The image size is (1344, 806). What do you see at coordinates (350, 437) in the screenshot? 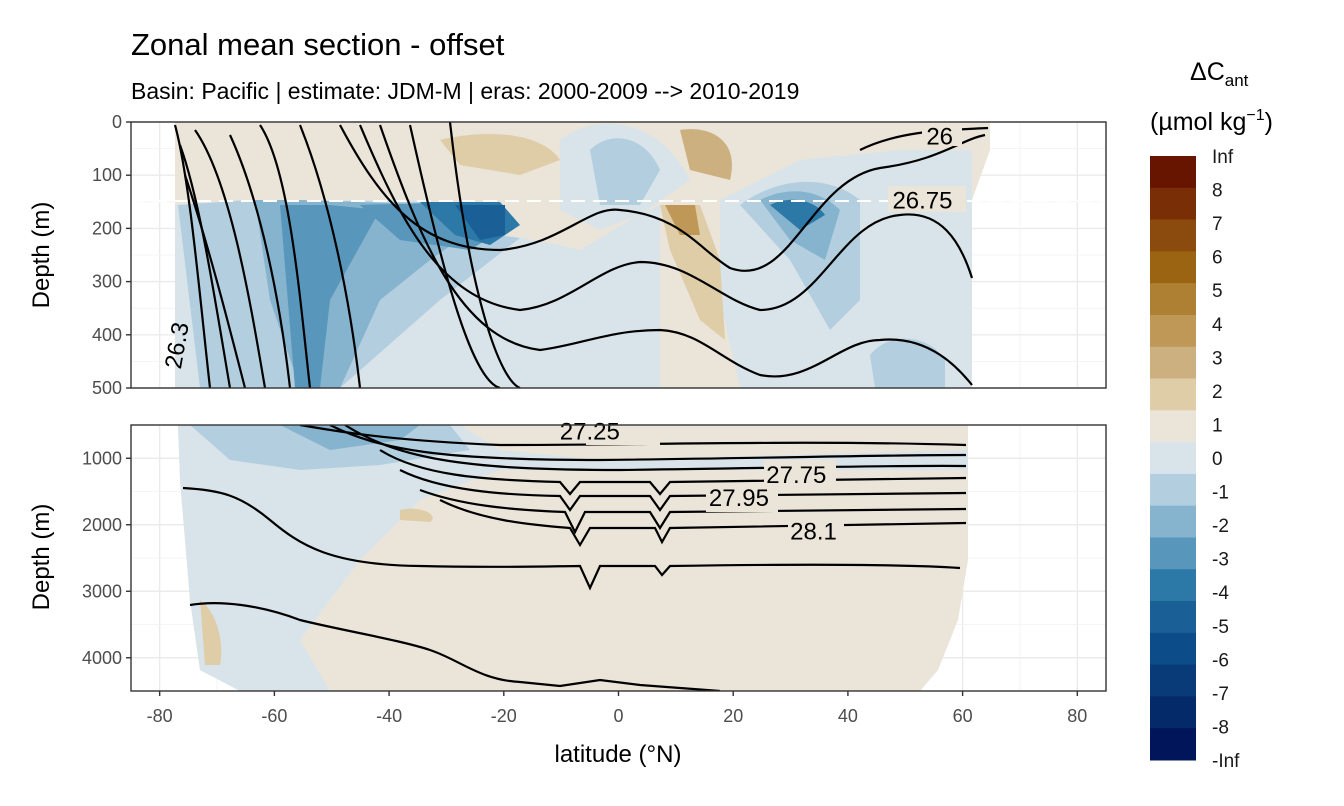
I see `field-neg3-lower` at bounding box center [350, 437].